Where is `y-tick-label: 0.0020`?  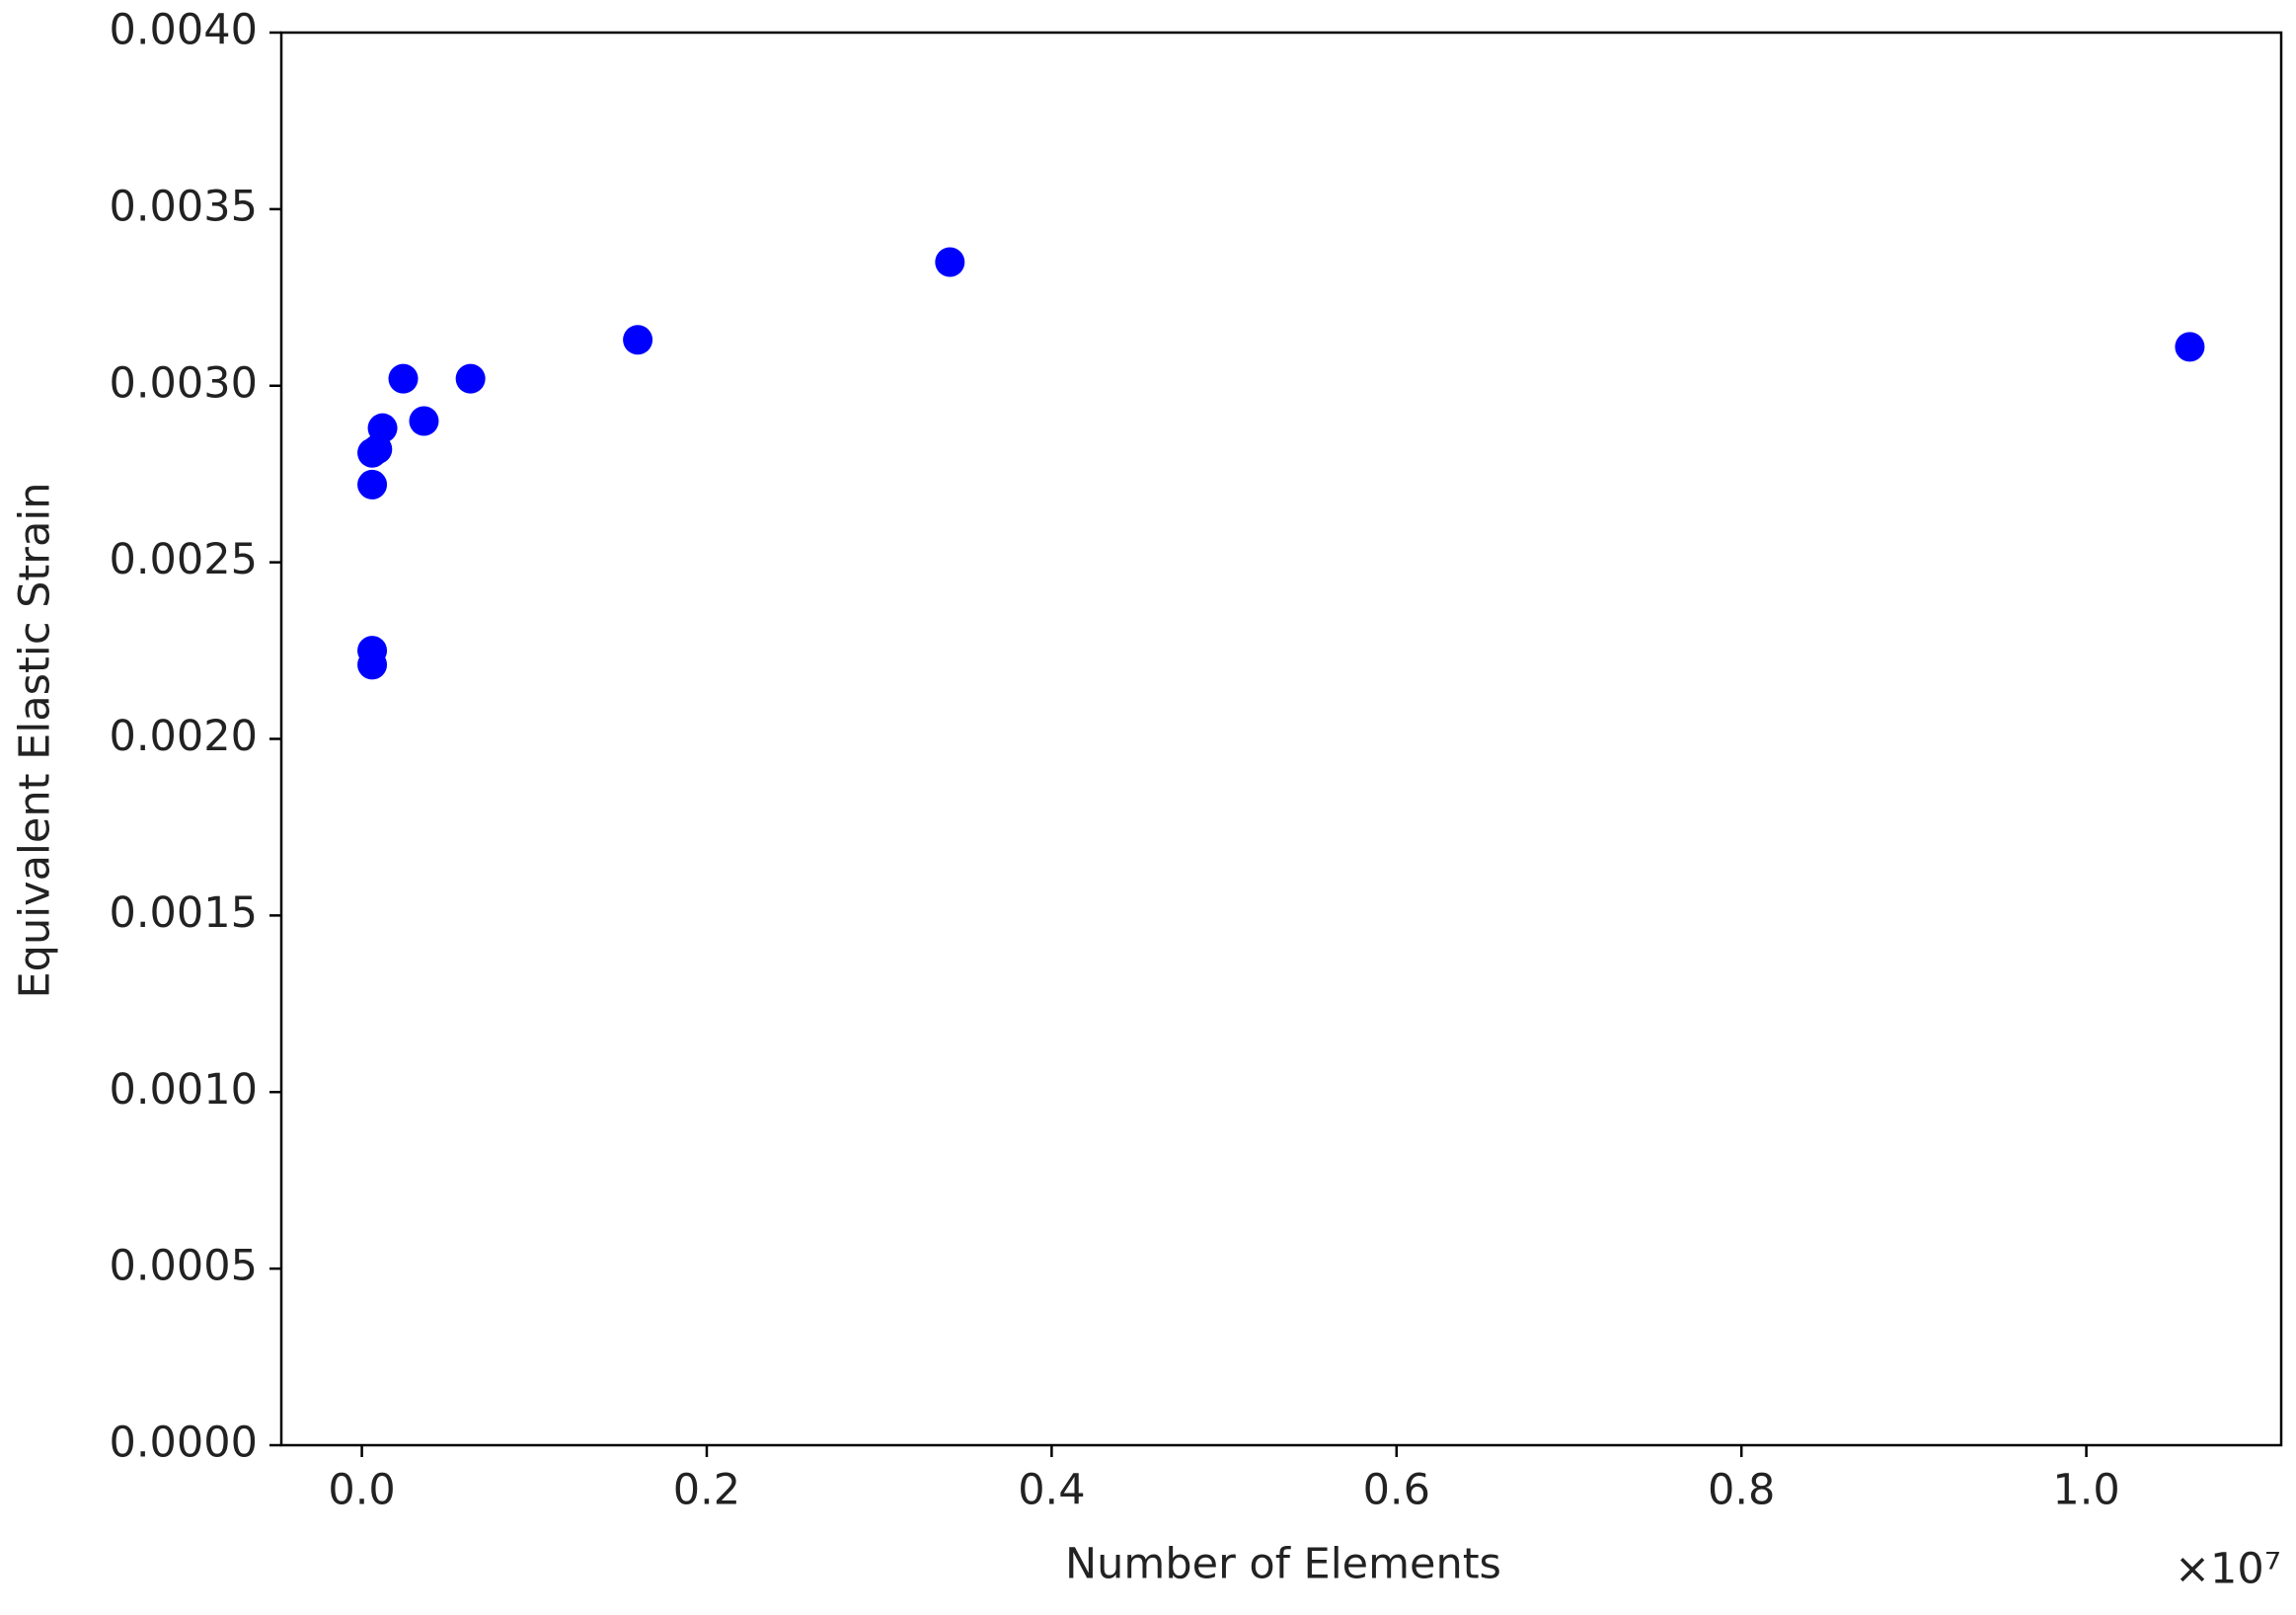
y-tick-label: 0.0020 is located at coordinates (184, 737).